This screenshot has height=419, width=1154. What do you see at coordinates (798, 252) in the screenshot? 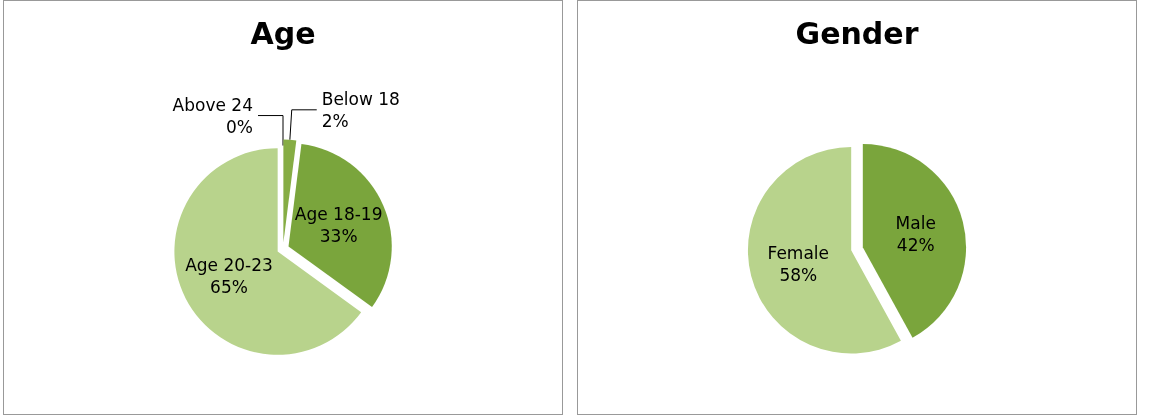
I see `slice-label: Female` at bounding box center [798, 252].